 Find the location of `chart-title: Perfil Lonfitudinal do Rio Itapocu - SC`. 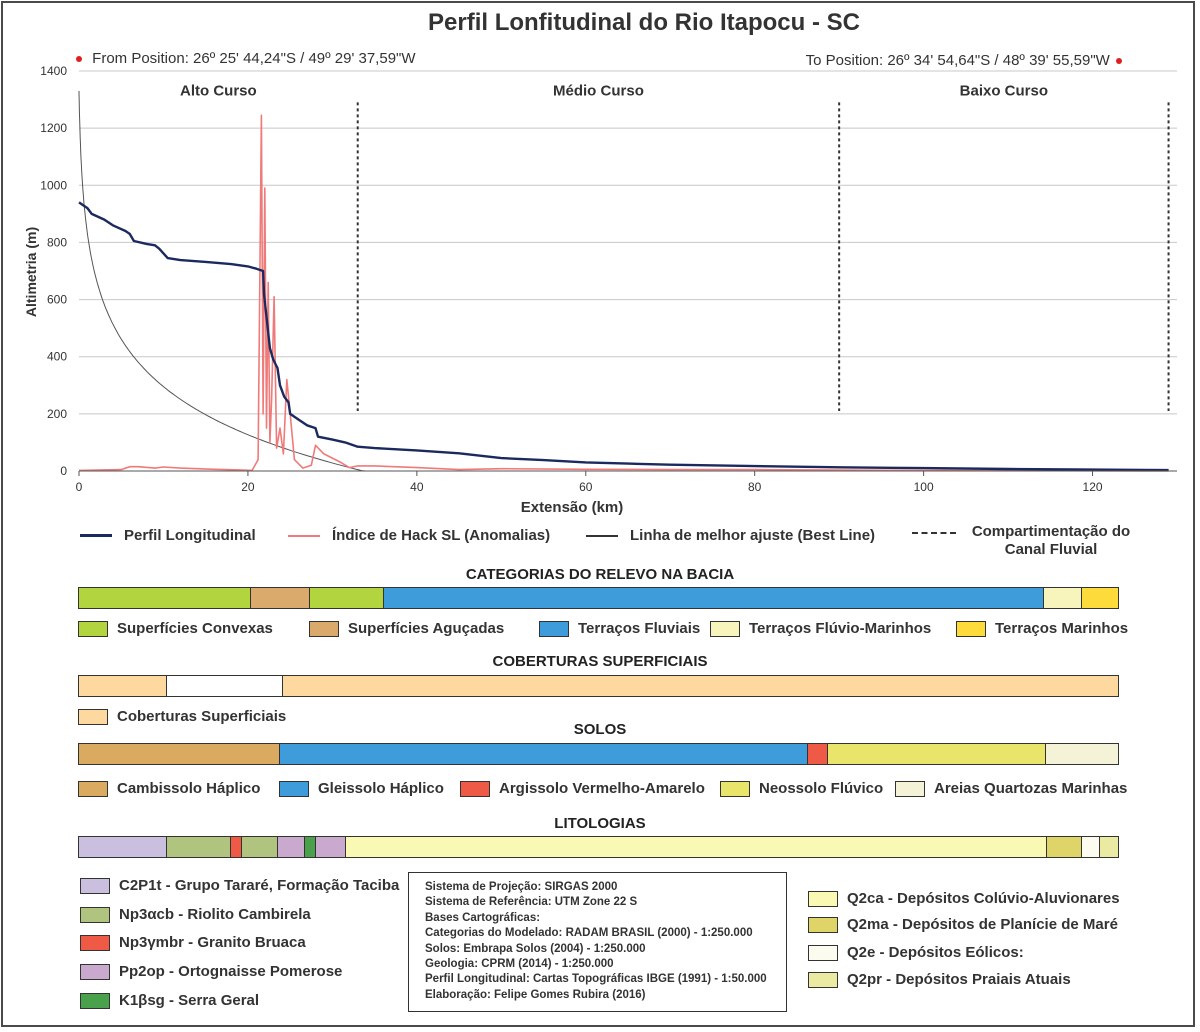

chart-title: Perfil Lonfitudinal do Rio Itapocu - SC is located at coordinates (644, 22).